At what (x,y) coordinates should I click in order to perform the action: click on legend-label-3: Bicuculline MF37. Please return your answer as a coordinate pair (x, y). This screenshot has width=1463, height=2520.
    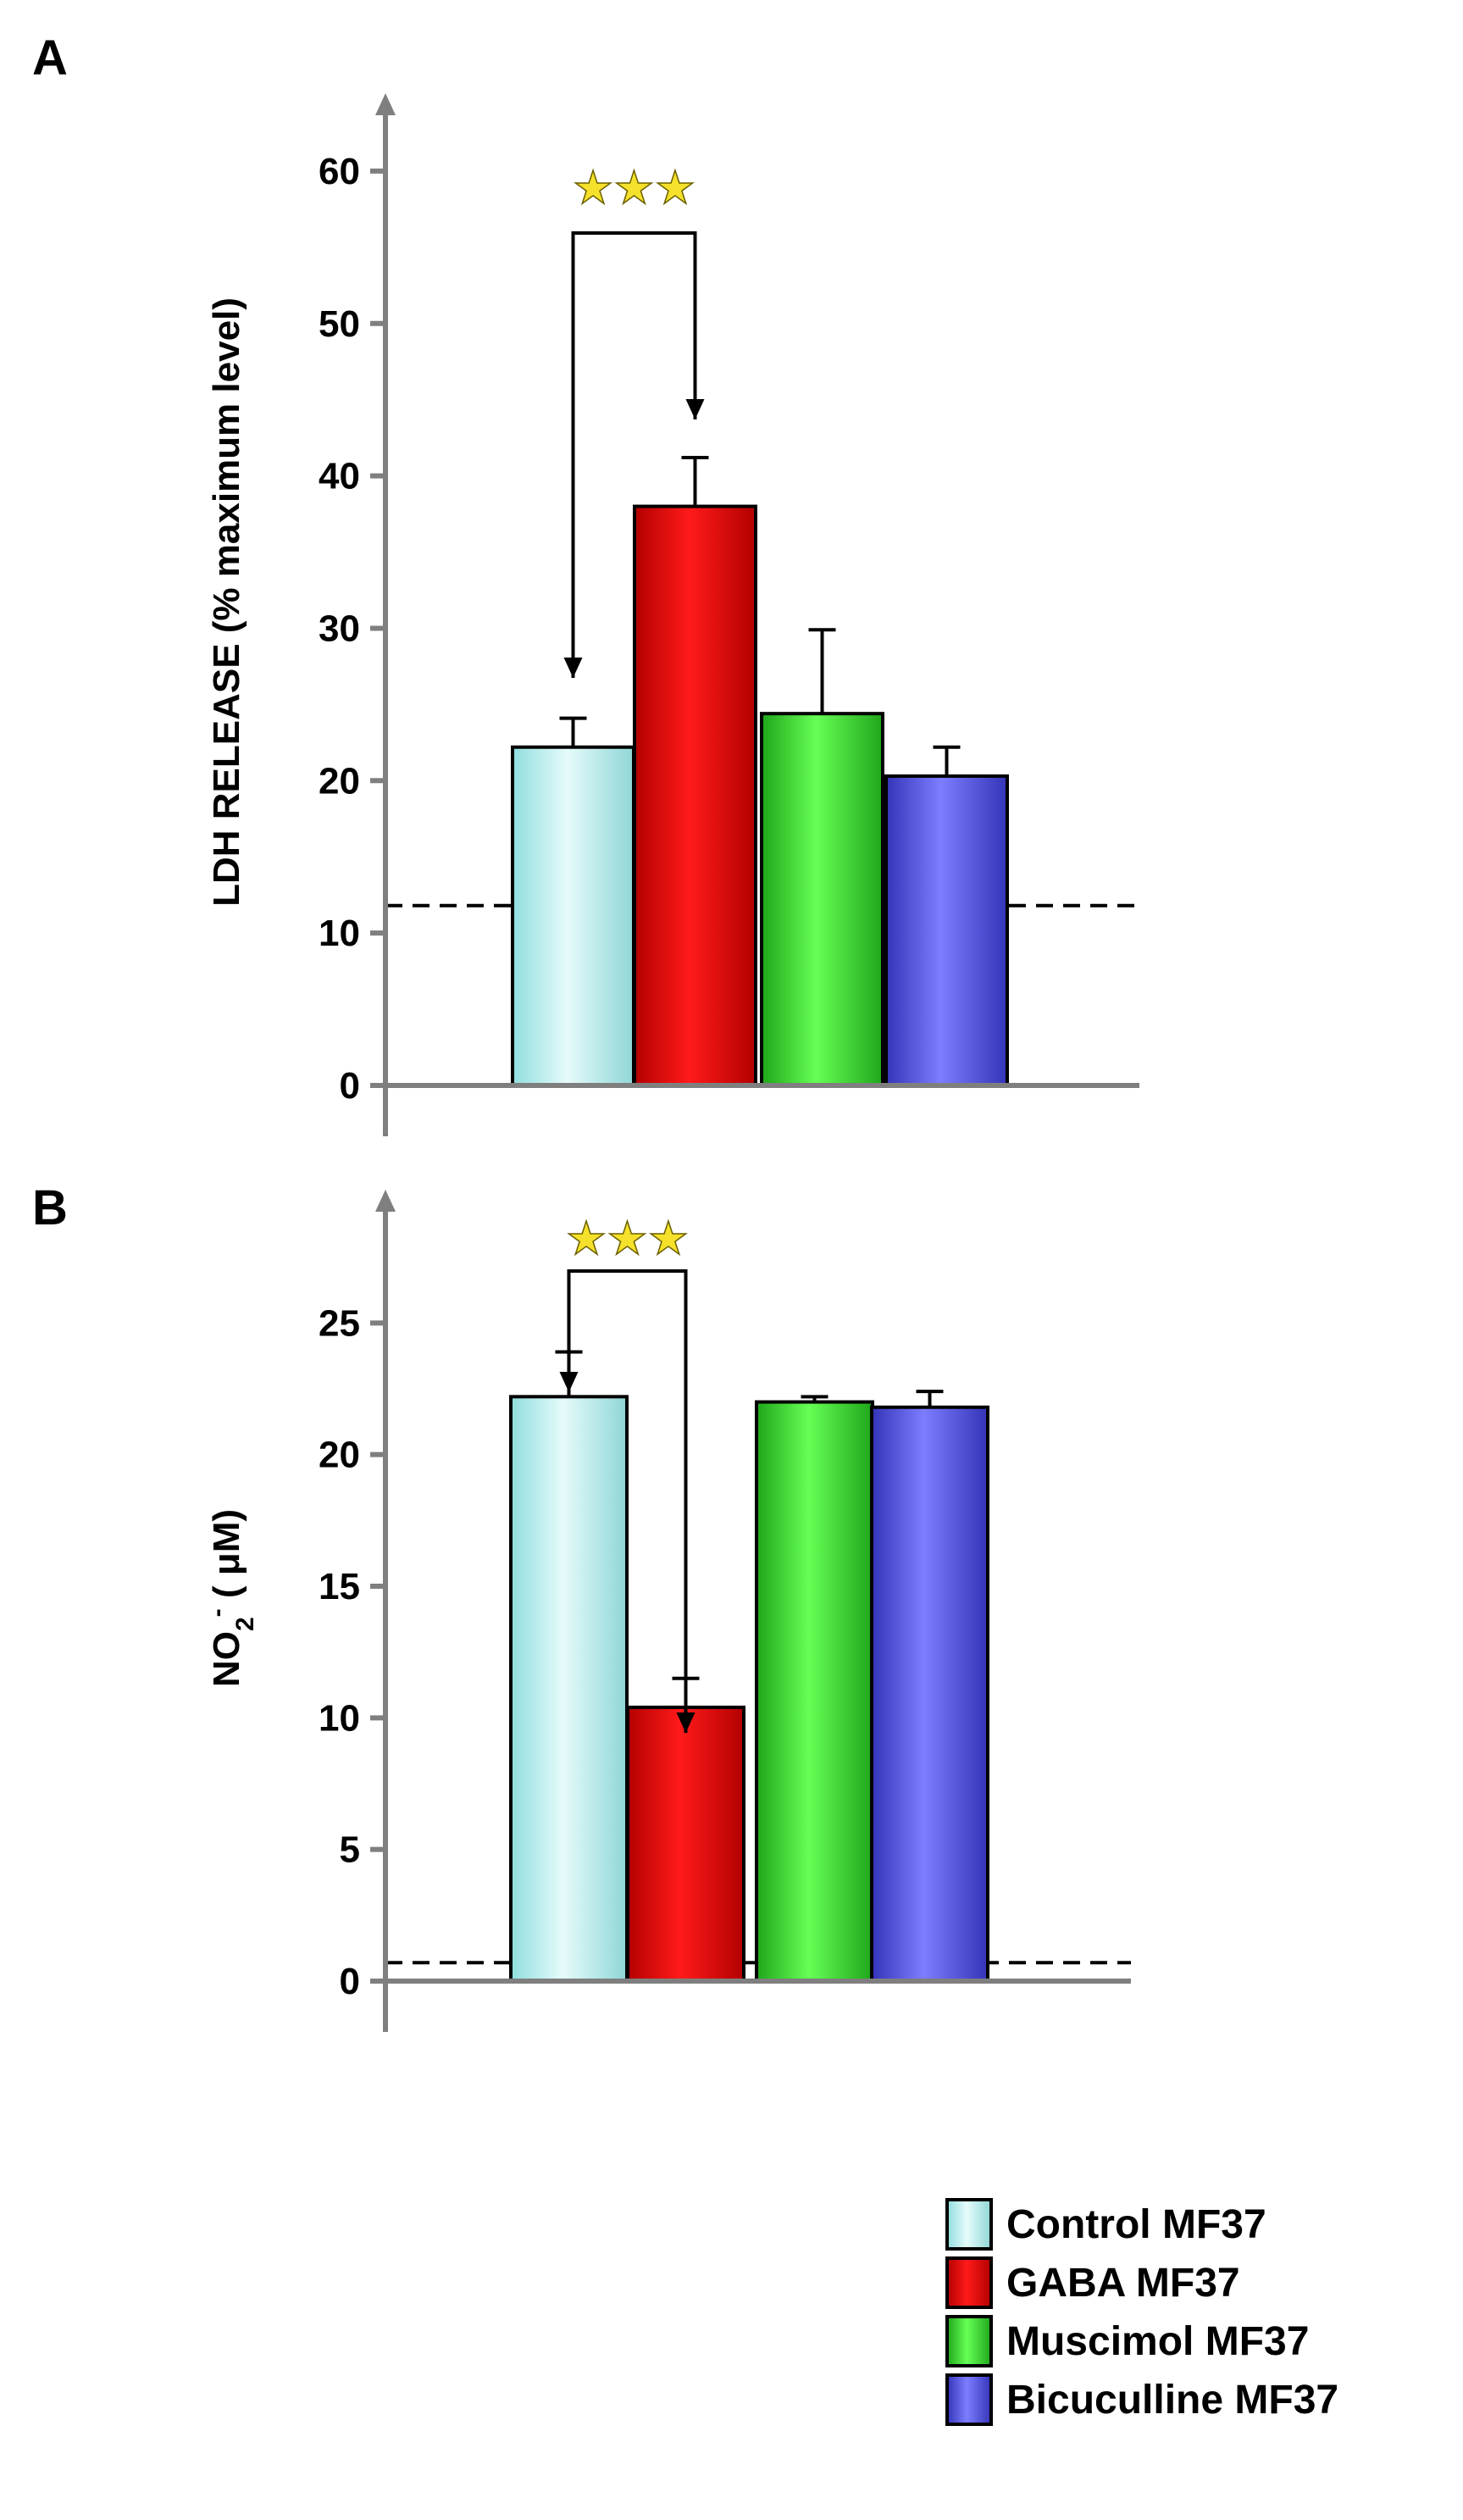
    Looking at the image, I should click on (1172, 2400).